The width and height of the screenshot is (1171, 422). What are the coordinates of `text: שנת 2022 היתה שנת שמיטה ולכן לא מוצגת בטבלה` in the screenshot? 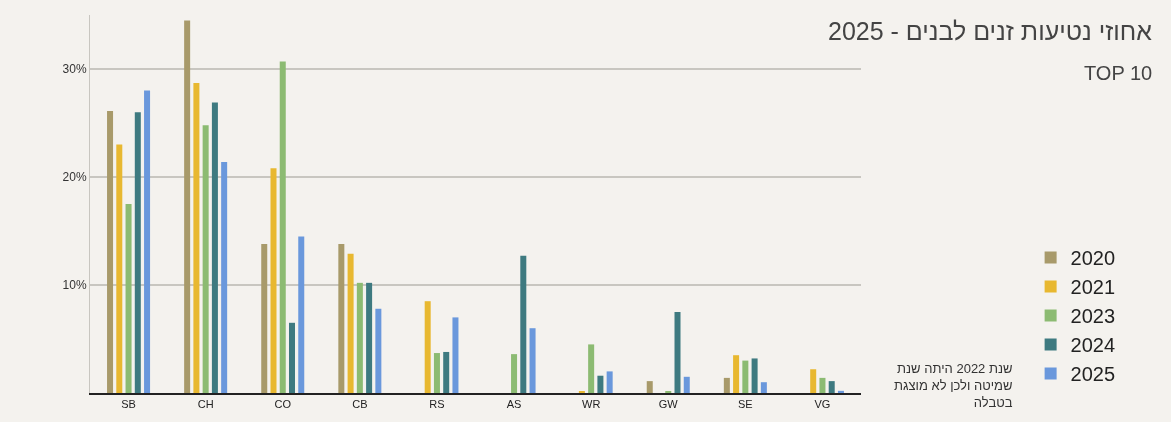 It's located at (953, 385).